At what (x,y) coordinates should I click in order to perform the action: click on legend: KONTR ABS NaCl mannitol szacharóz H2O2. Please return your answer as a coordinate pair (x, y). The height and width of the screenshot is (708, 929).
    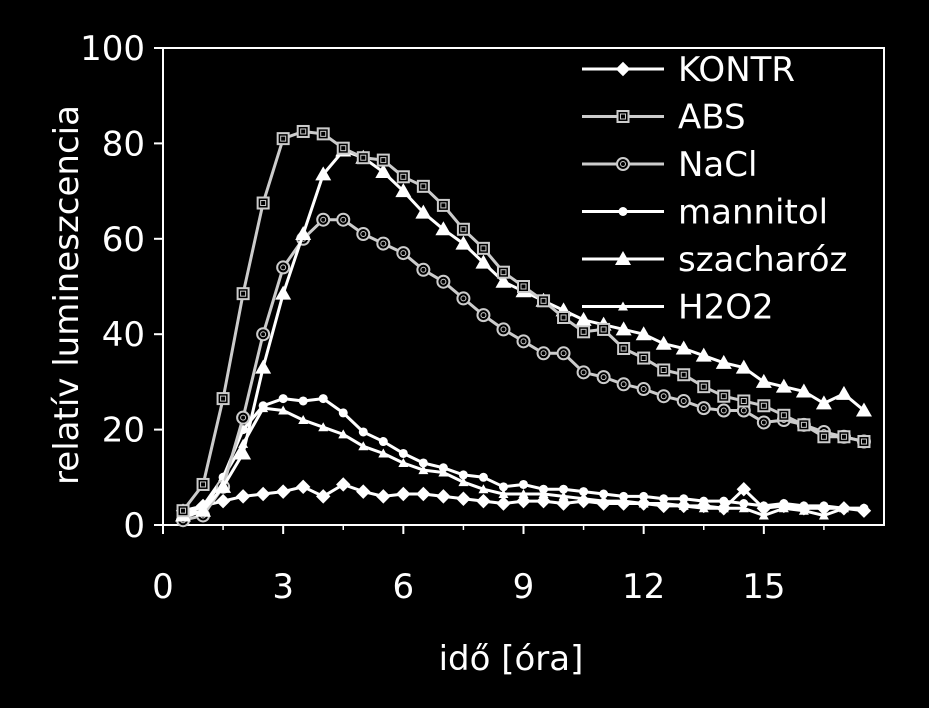
    Looking at the image, I should click on (714, 189).